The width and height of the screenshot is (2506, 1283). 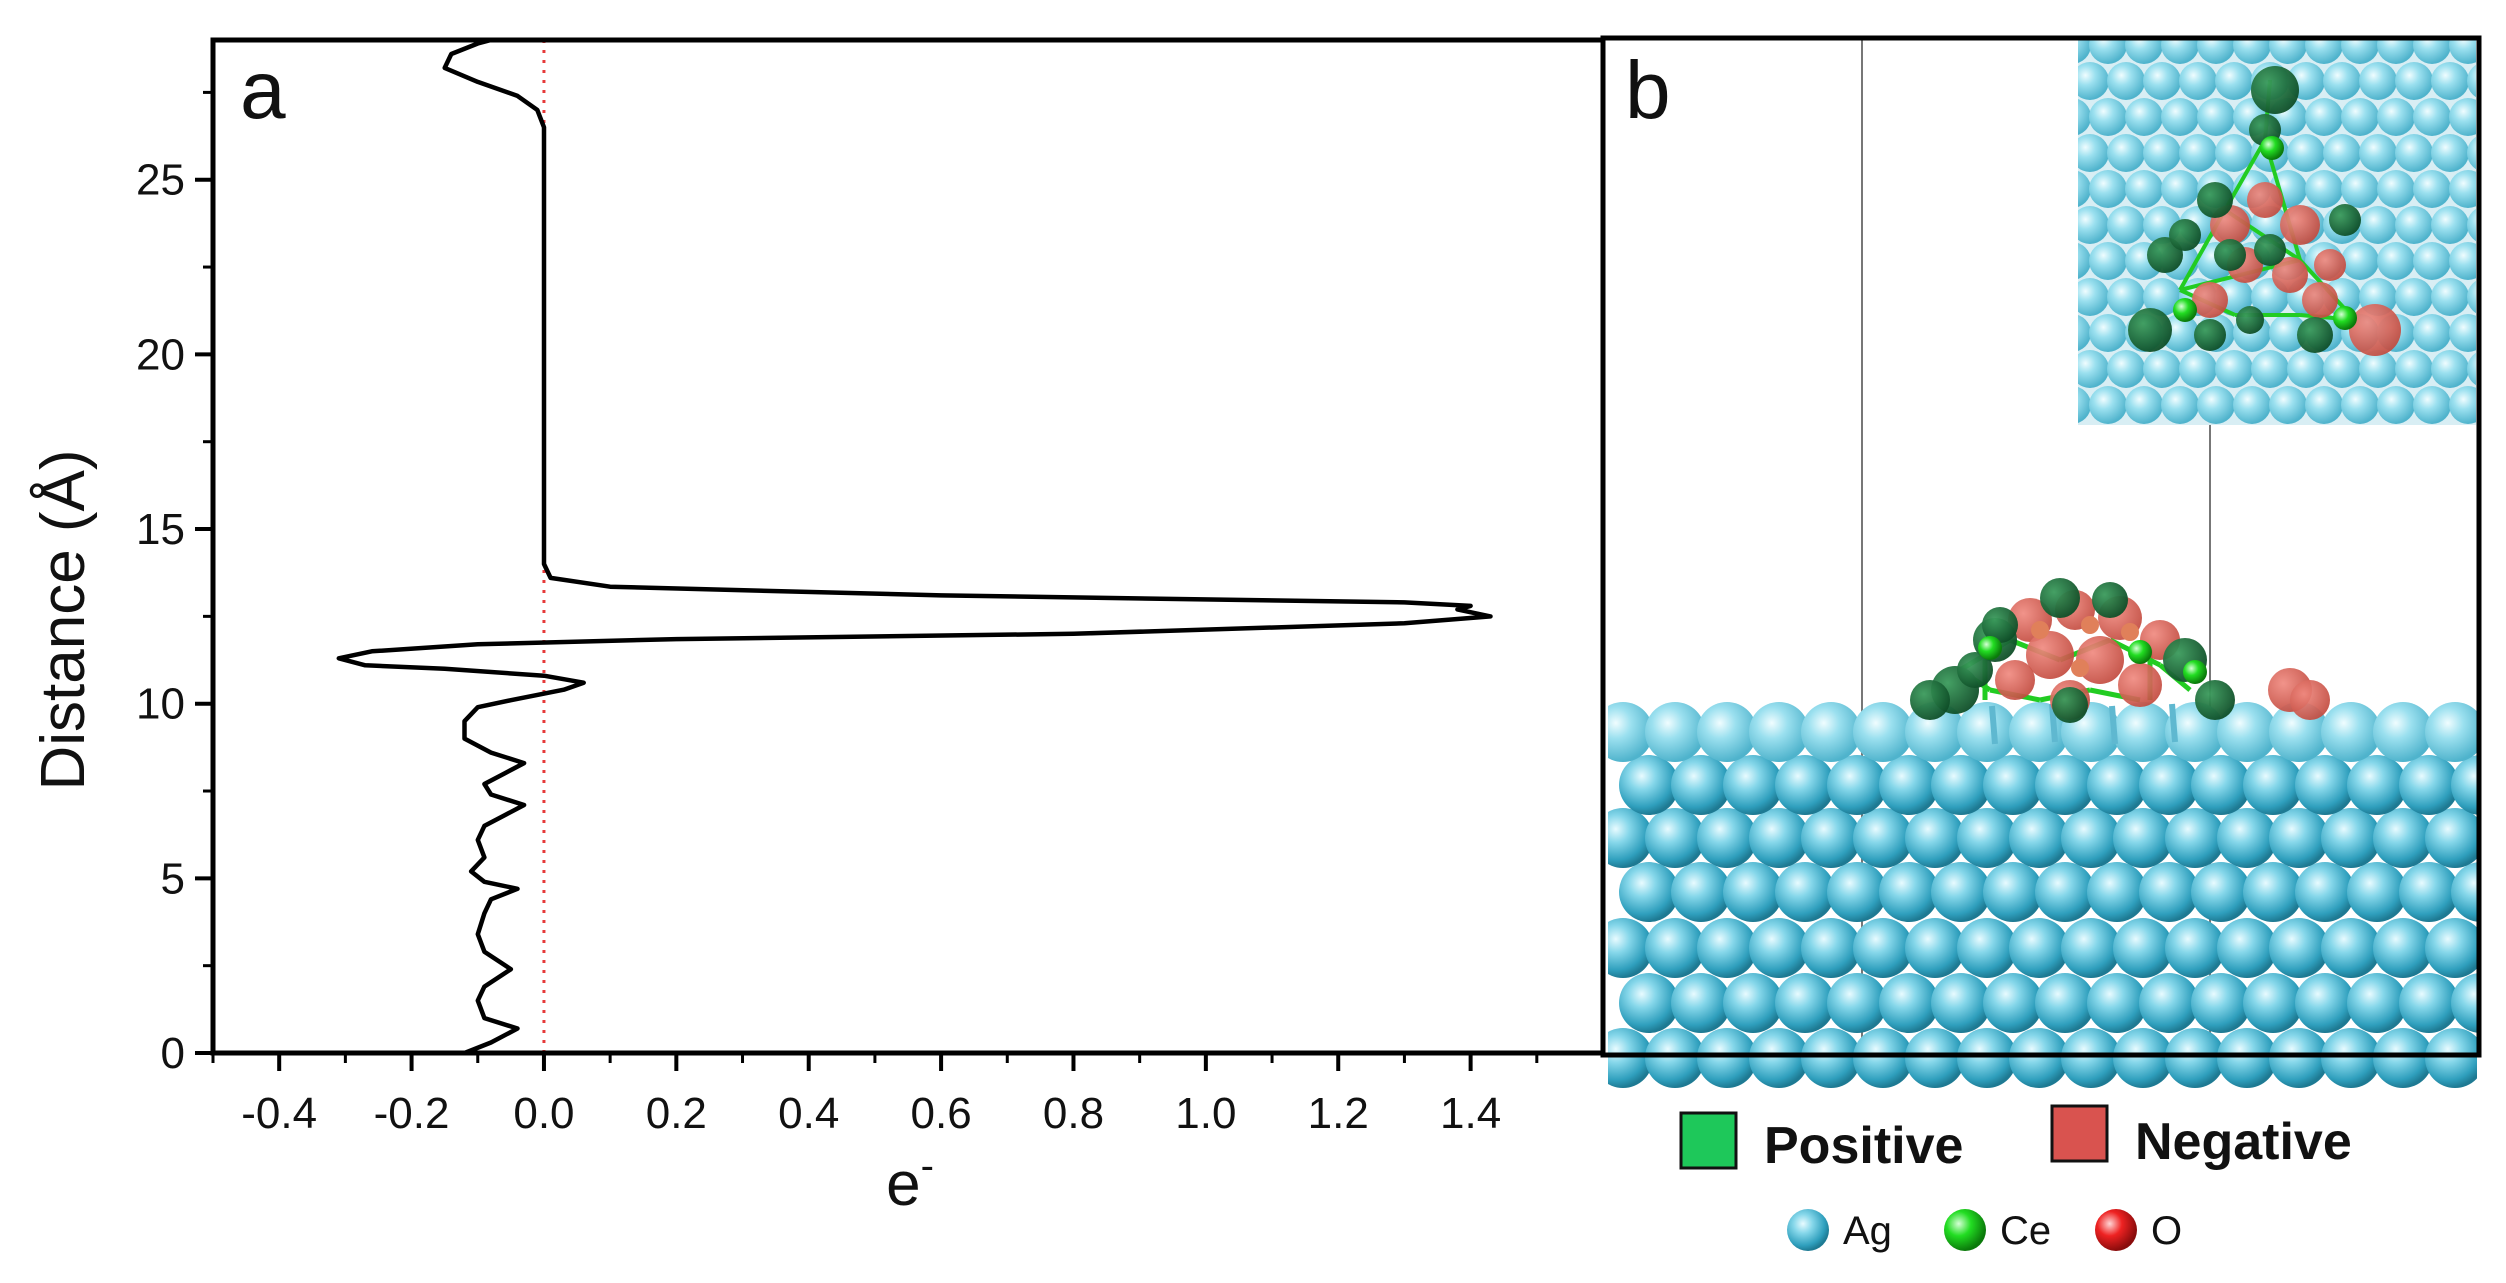 I want to click on ag-slab-side-view, so click(x=2042, y=895).